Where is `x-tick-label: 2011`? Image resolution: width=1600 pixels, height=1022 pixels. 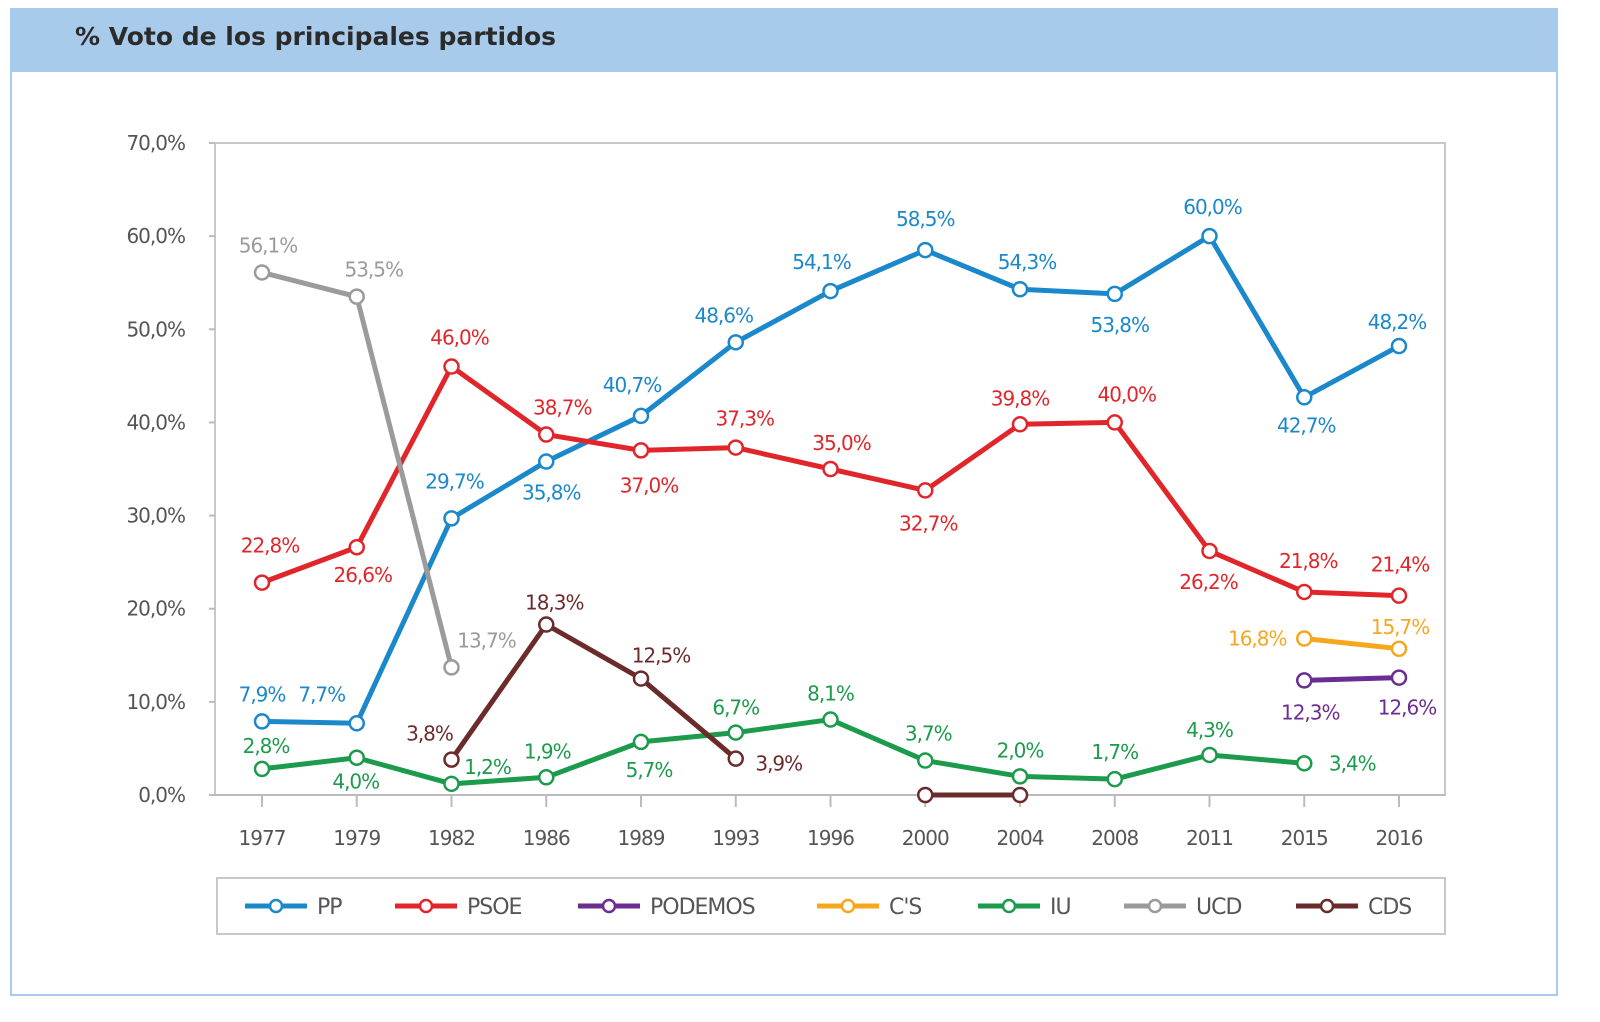
x-tick-label: 2011 is located at coordinates (1209, 838).